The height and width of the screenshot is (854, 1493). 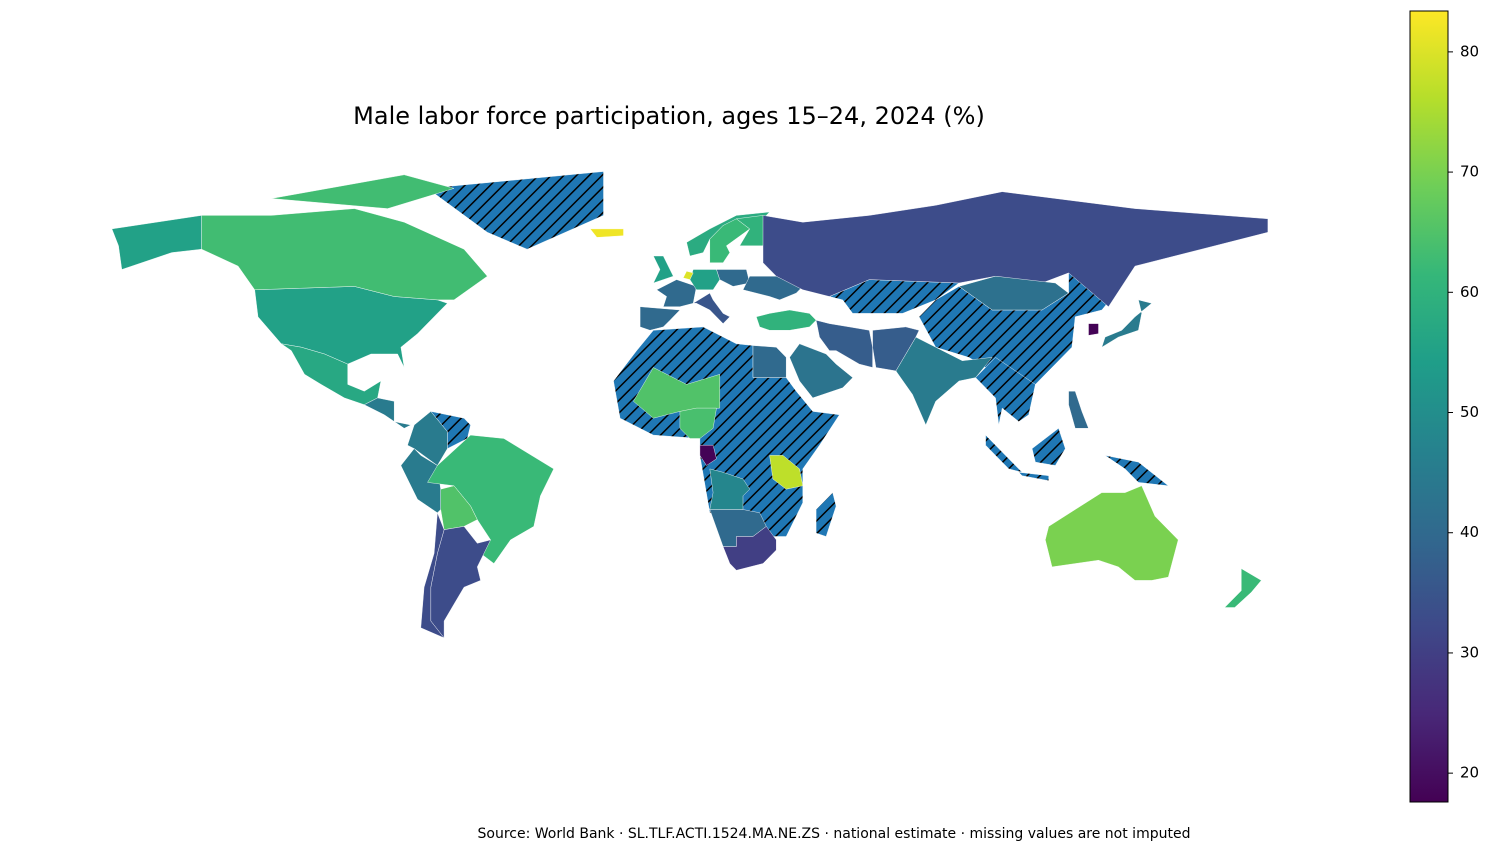 What do you see at coordinates (1469, 51) in the screenshot?
I see `colorbar-tick-label: 80` at bounding box center [1469, 51].